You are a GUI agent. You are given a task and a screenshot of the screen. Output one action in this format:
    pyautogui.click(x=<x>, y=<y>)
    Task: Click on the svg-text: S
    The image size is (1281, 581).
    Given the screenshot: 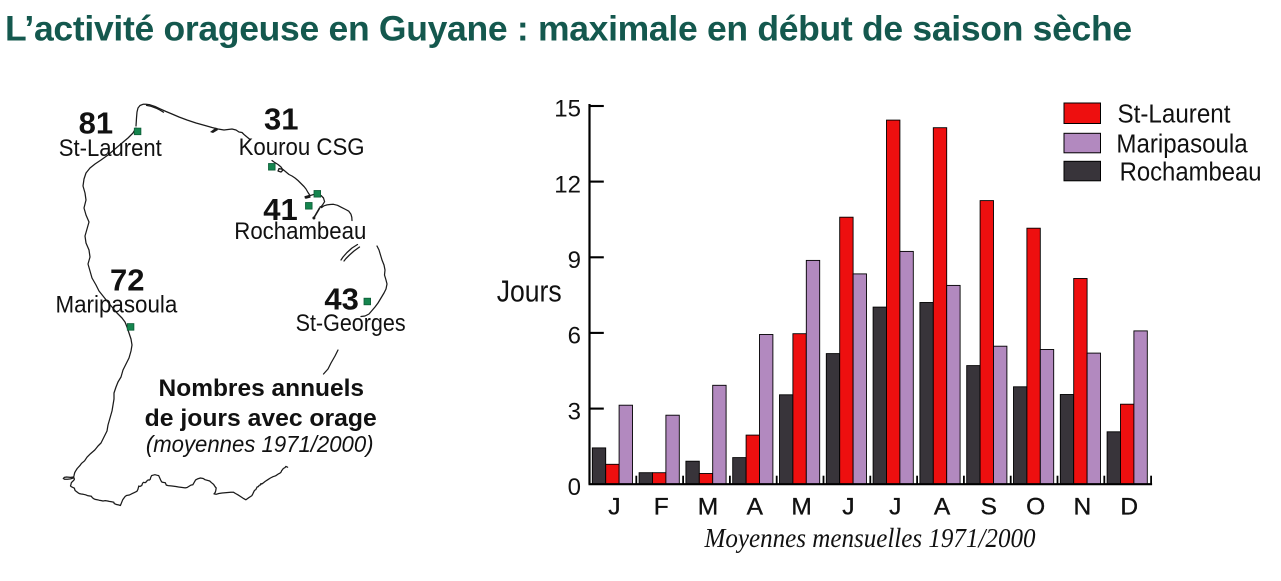 What is the action you would take?
    pyautogui.click(x=989, y=507)
    